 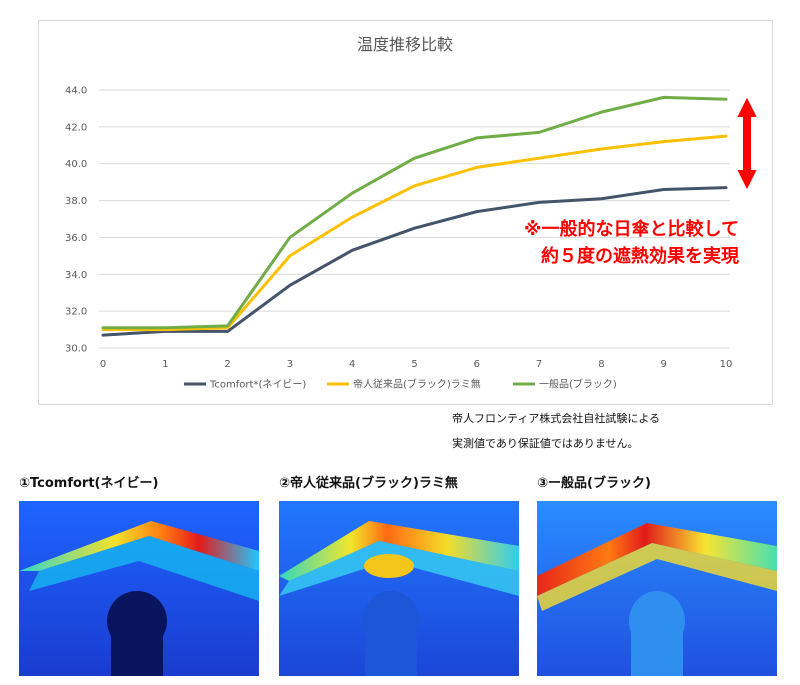 I want to click on thermal-image-conventional: ②帝人従来品(ブラック)ラミ無, so click(x=399, y=575).